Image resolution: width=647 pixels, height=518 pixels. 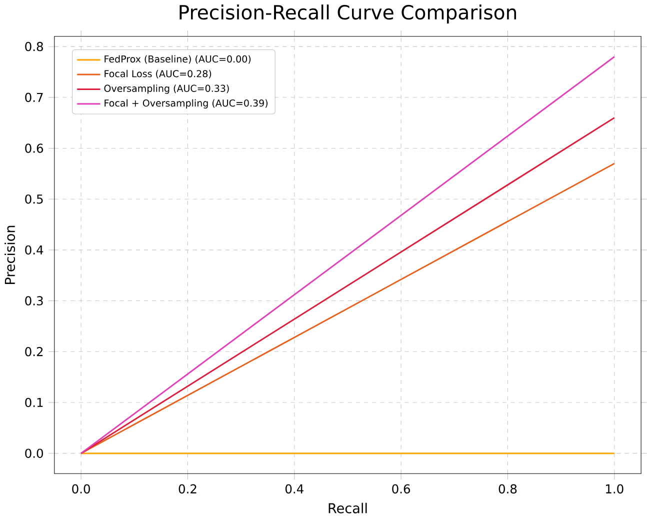 I want to click on y-tick-label: 0.3, so click(x=34, y=301).